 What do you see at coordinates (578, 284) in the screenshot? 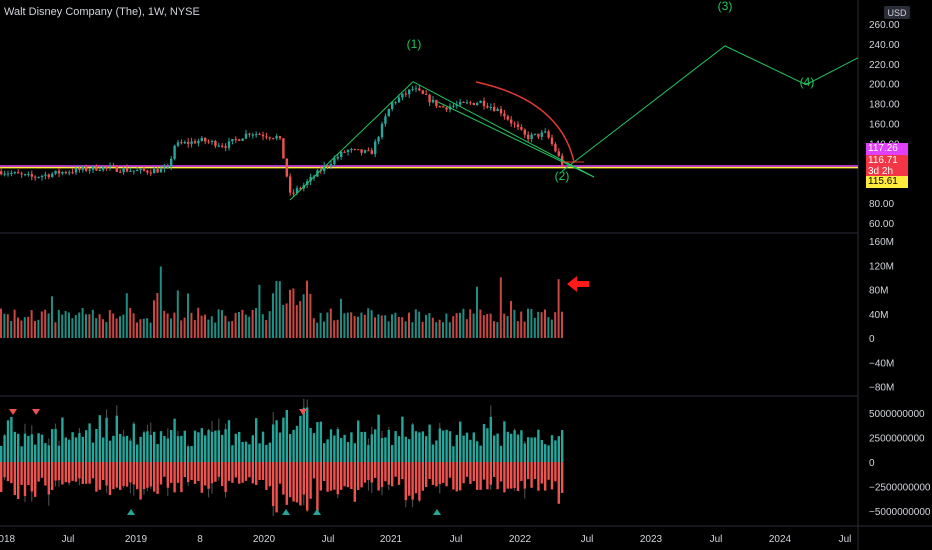
I see `red-arrow-icon` at bounding box center [578, 284].